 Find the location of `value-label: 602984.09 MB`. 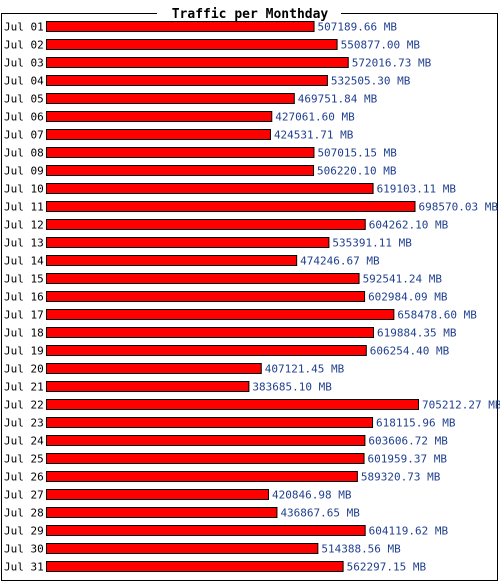

value-label: 602984.09 MB is located at coordinates (408, 297).